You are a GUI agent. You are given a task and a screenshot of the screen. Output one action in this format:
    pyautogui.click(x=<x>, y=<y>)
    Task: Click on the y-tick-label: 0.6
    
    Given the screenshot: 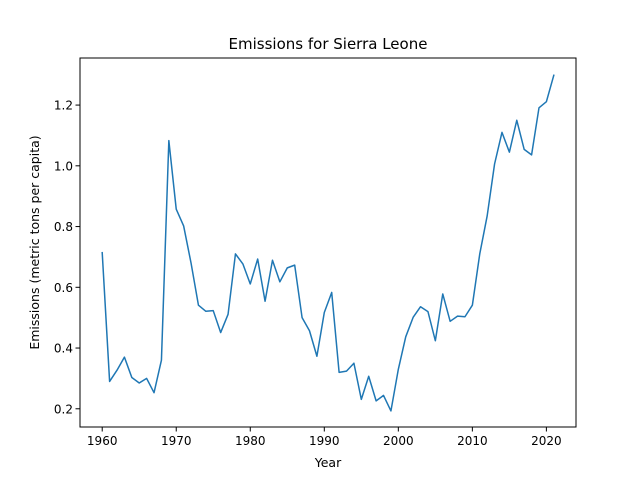 What is the action you would take?
    pyautogui.click(x=63, y=288)
    